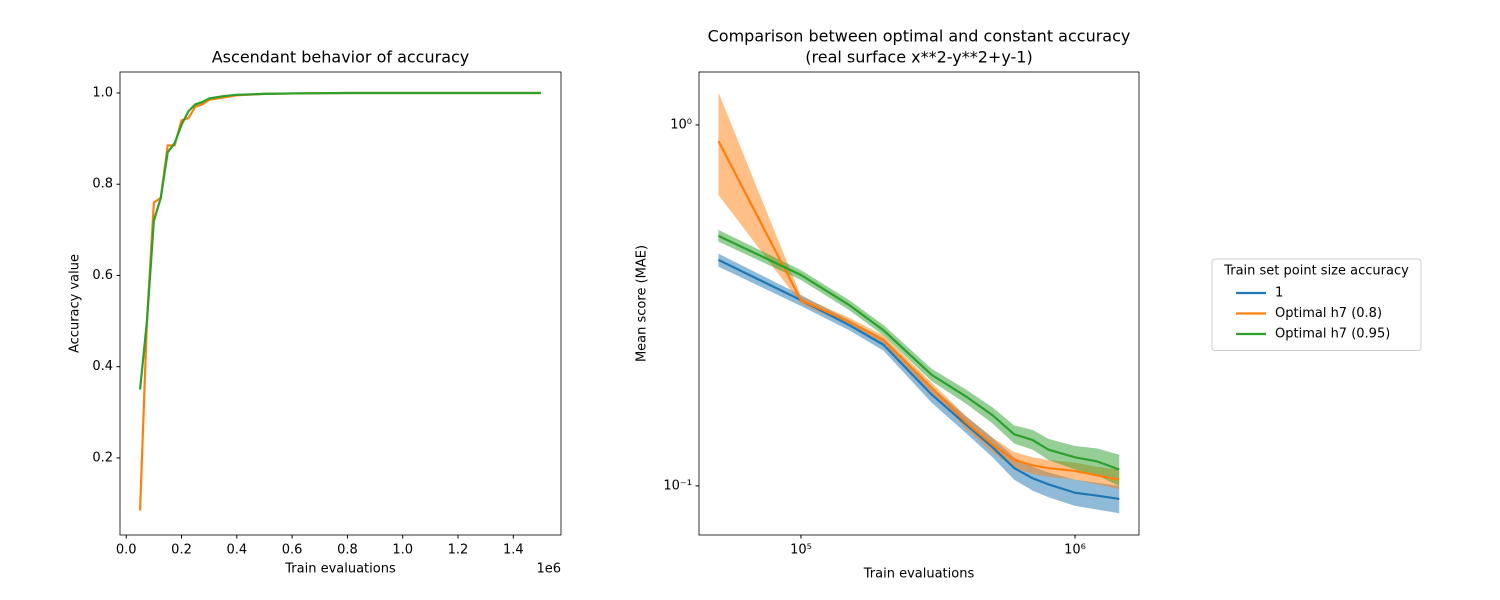 Image resolution: width=1500 pixels, height=600 pixels. I want to click on y-tick-label: 0.2, so click(102, 457).